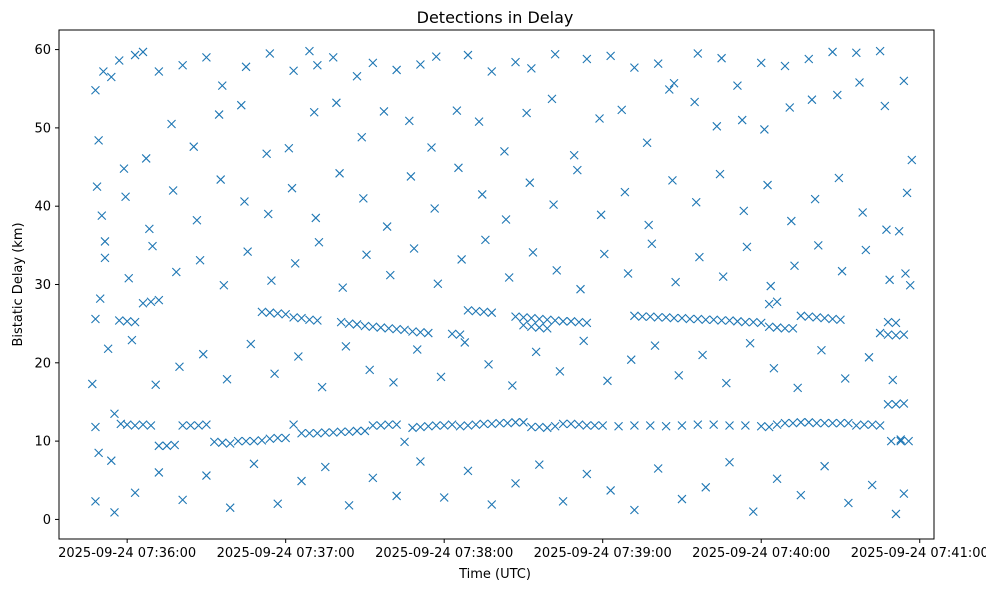  Describe the element at coordinates (42, 128) in the screenshot. I see `y-tick-label: 50` at that location.